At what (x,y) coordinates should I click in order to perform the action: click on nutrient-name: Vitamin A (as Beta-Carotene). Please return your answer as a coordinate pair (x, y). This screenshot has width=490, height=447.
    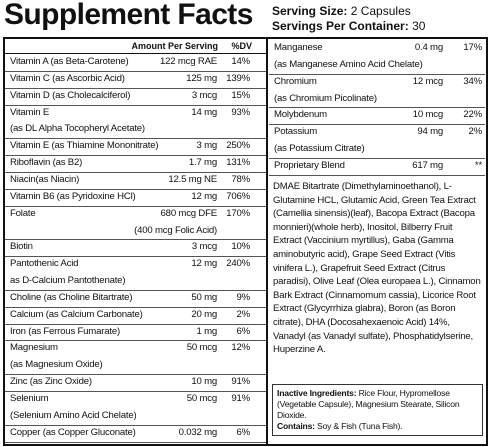
    Looking at the image, I should click on (69, 61).